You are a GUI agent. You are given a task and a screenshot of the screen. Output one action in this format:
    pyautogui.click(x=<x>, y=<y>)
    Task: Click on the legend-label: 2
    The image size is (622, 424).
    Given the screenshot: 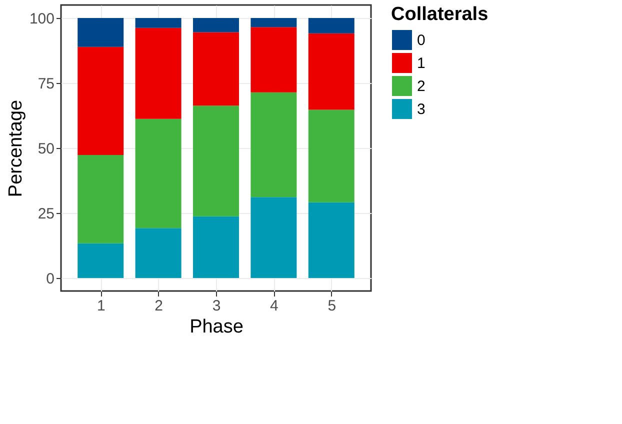 What is the action you would take?
    pyautogui.click(x=421, y=86)
    